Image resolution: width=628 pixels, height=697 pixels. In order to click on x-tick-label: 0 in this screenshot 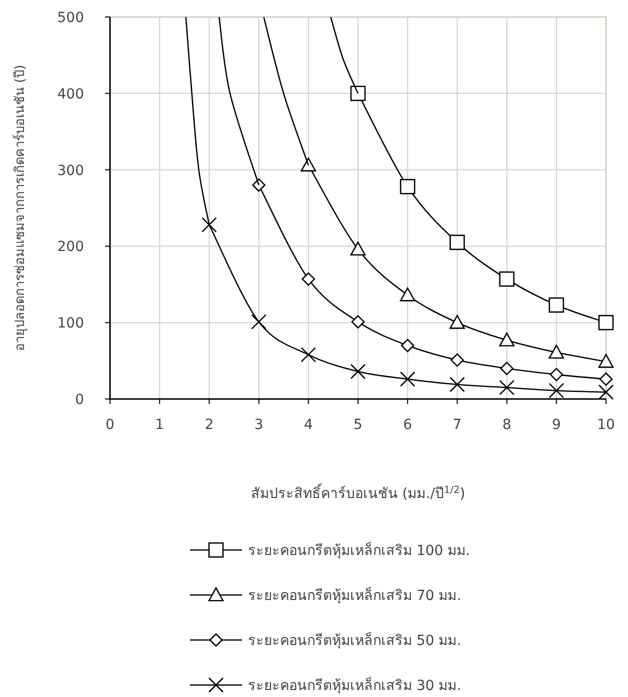, I will do `click(110, 425)`.